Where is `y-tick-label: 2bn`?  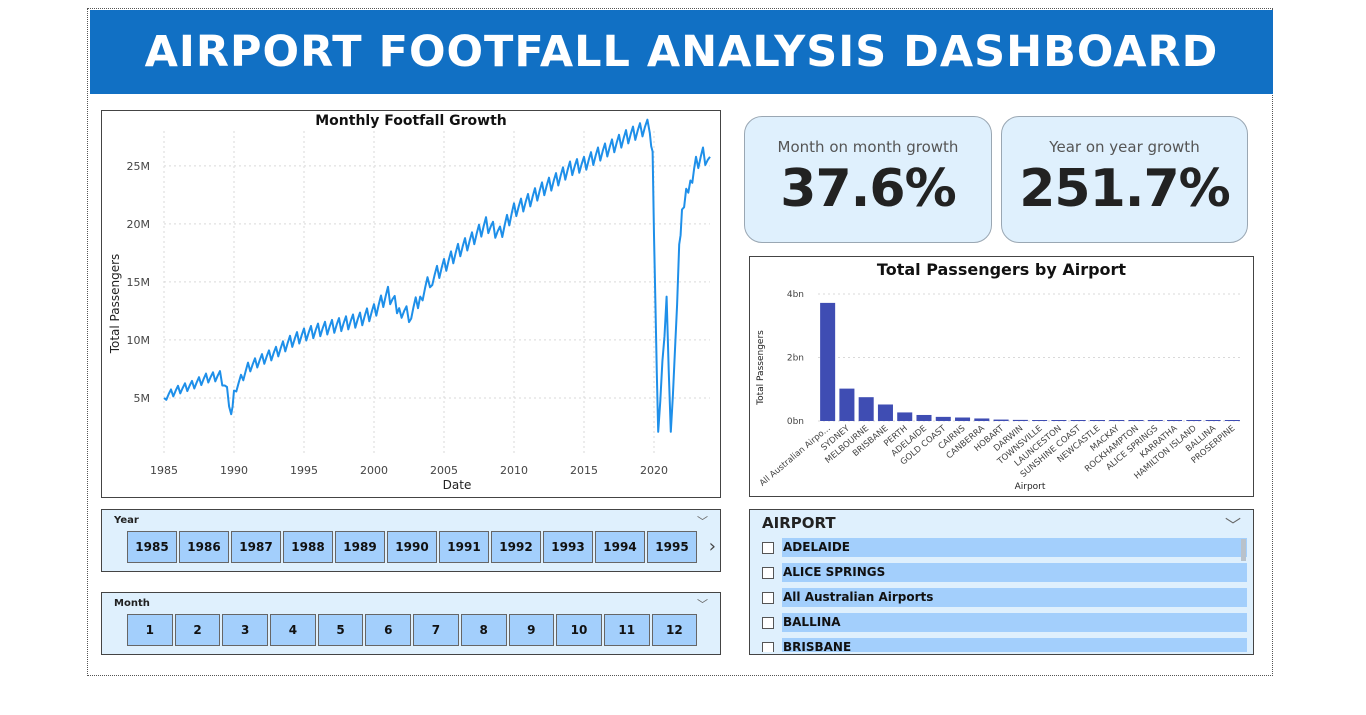 y-tick-label: 2bn is located at coordinates (795, 359).